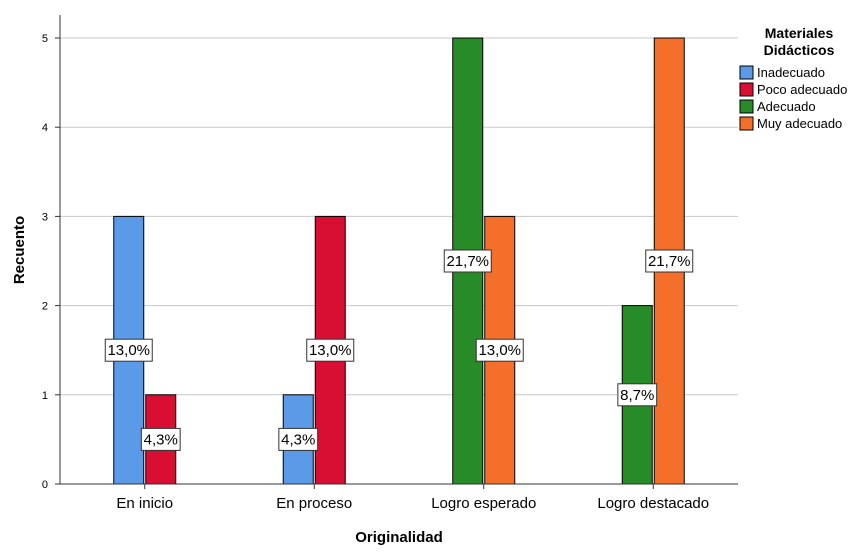 The image size is (866, 553). I want to click on legend-title-line-2: Didácticos, so click(799, 50).